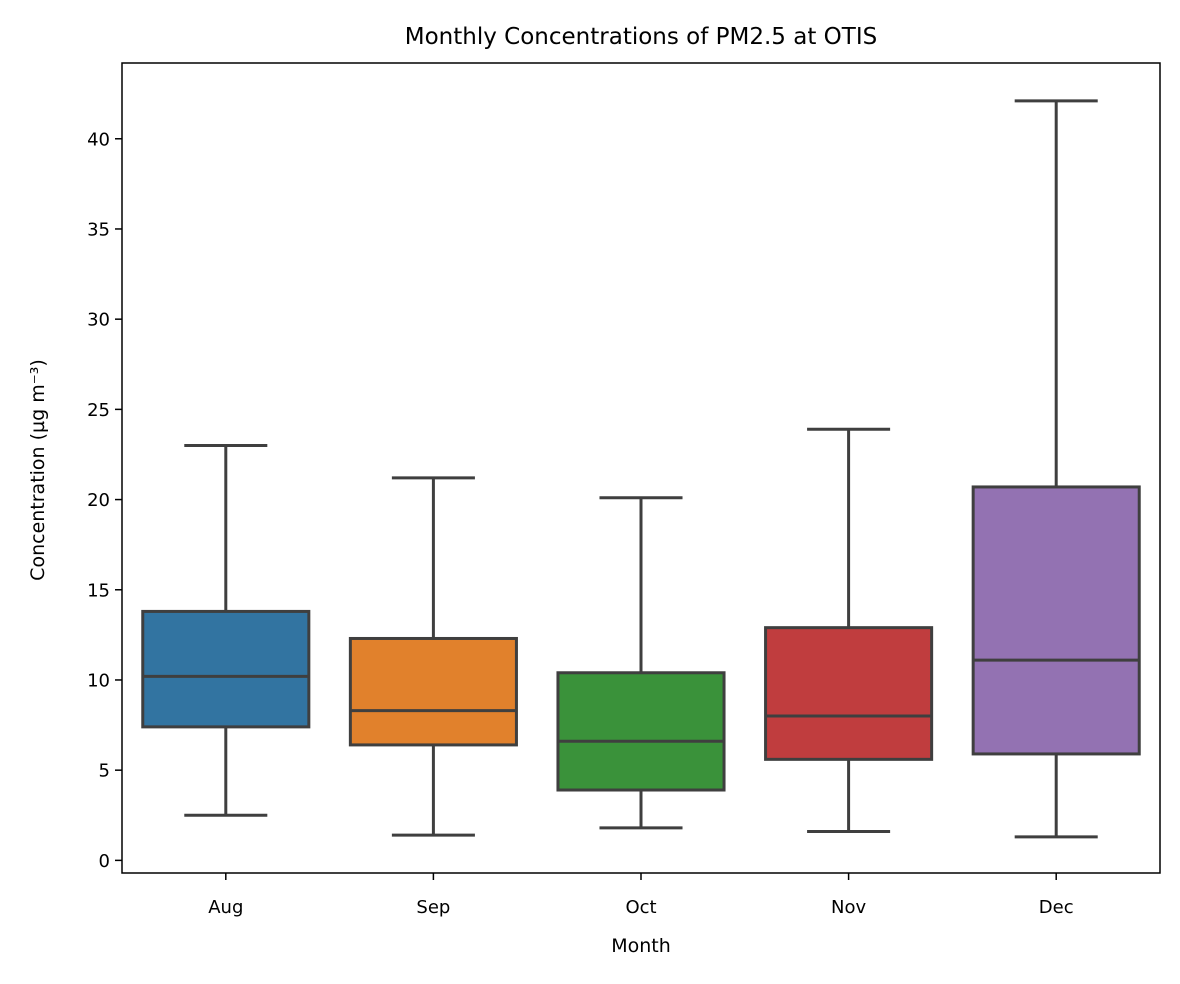  I want to click on x-tick-label: Aug, so click(225, 907).